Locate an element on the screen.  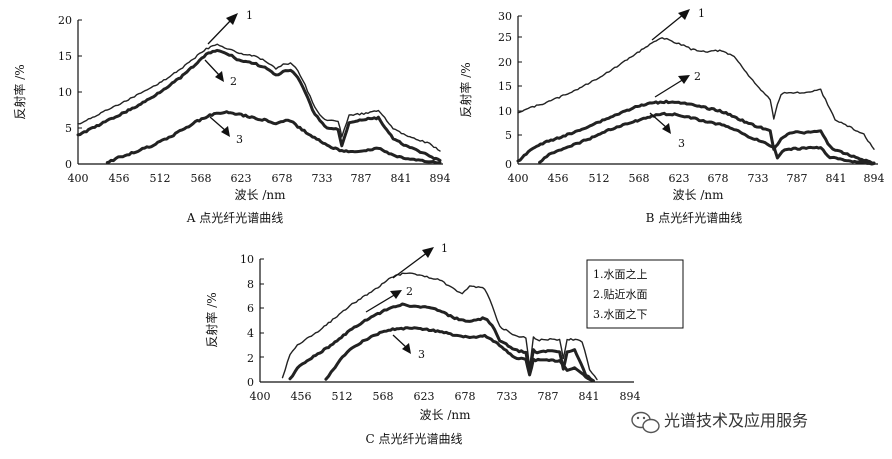
y-ticks-b: 0 5 10 15 20 25 30 is located at coordinates (510, 90).